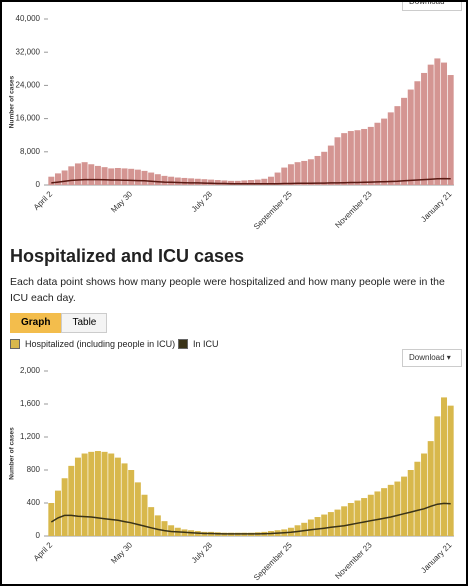 The height and width of the screenshot is (586, 468). What do you see at coordinates (432, 358) in the screenshot?
I see `download-button: Download ▾` at bounding box center [432, 358].